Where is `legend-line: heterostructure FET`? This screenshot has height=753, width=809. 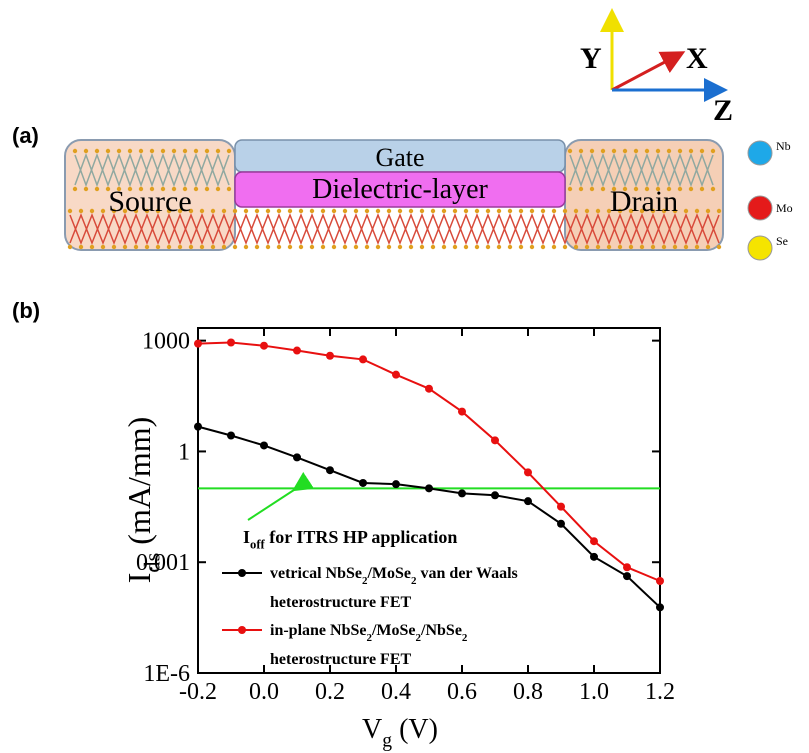 legend-line: heterostructure FET is located at coordinates (340, 659).